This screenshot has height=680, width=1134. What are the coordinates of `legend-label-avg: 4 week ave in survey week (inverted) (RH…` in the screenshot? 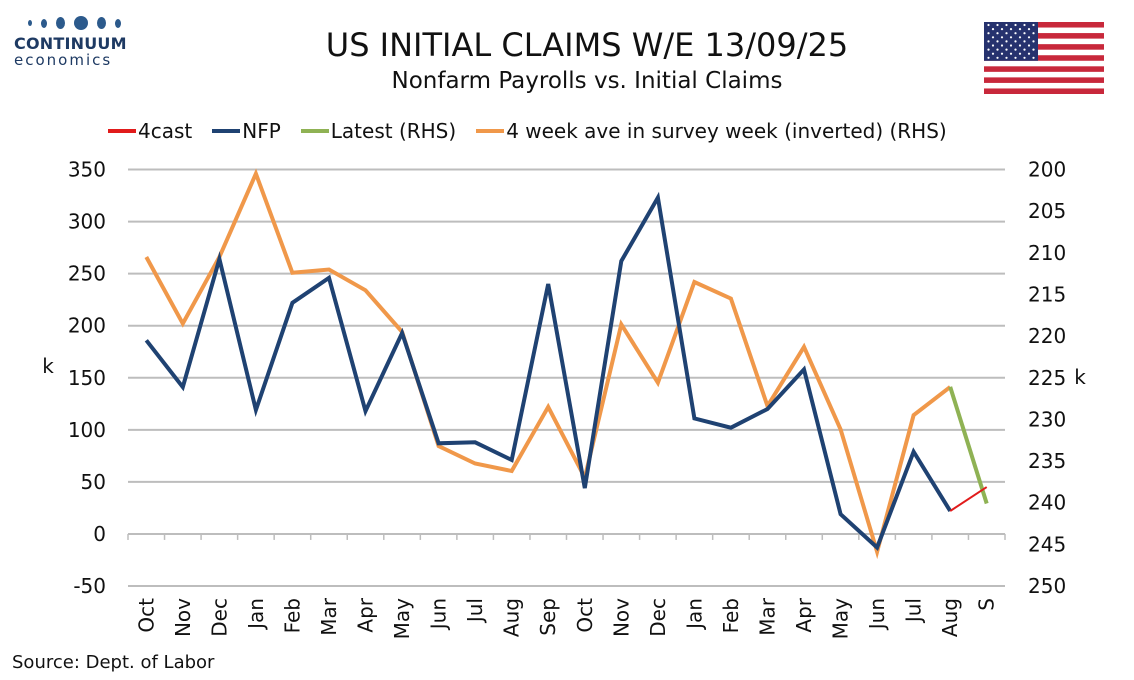 It's located at (726, 131).